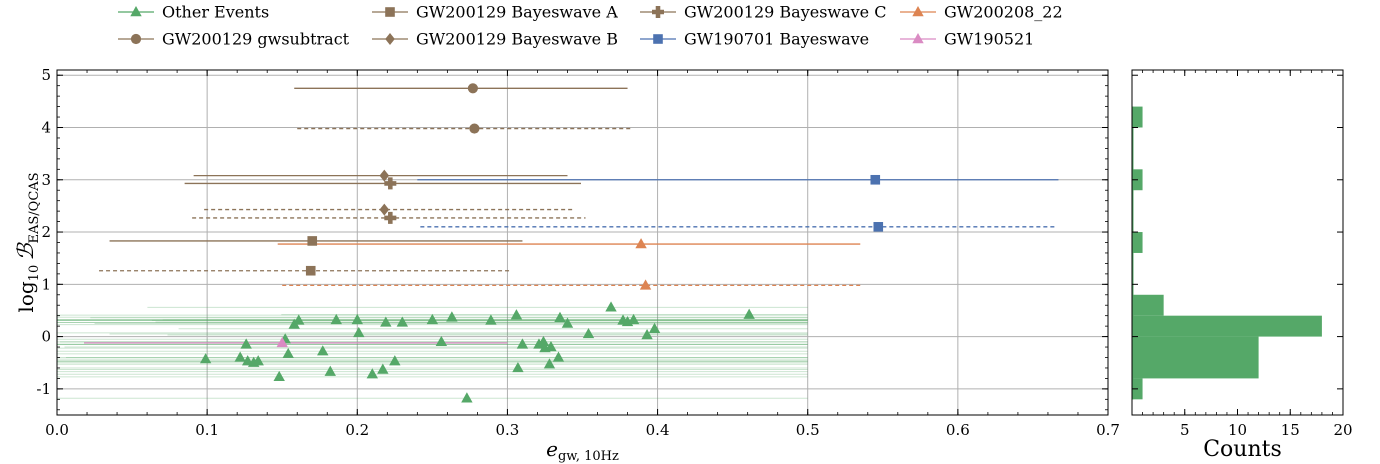 Image resolution: width=1380 pixels, height=464 pixels. I want to click on x-tick-label: 0.6, so click(958, 430).